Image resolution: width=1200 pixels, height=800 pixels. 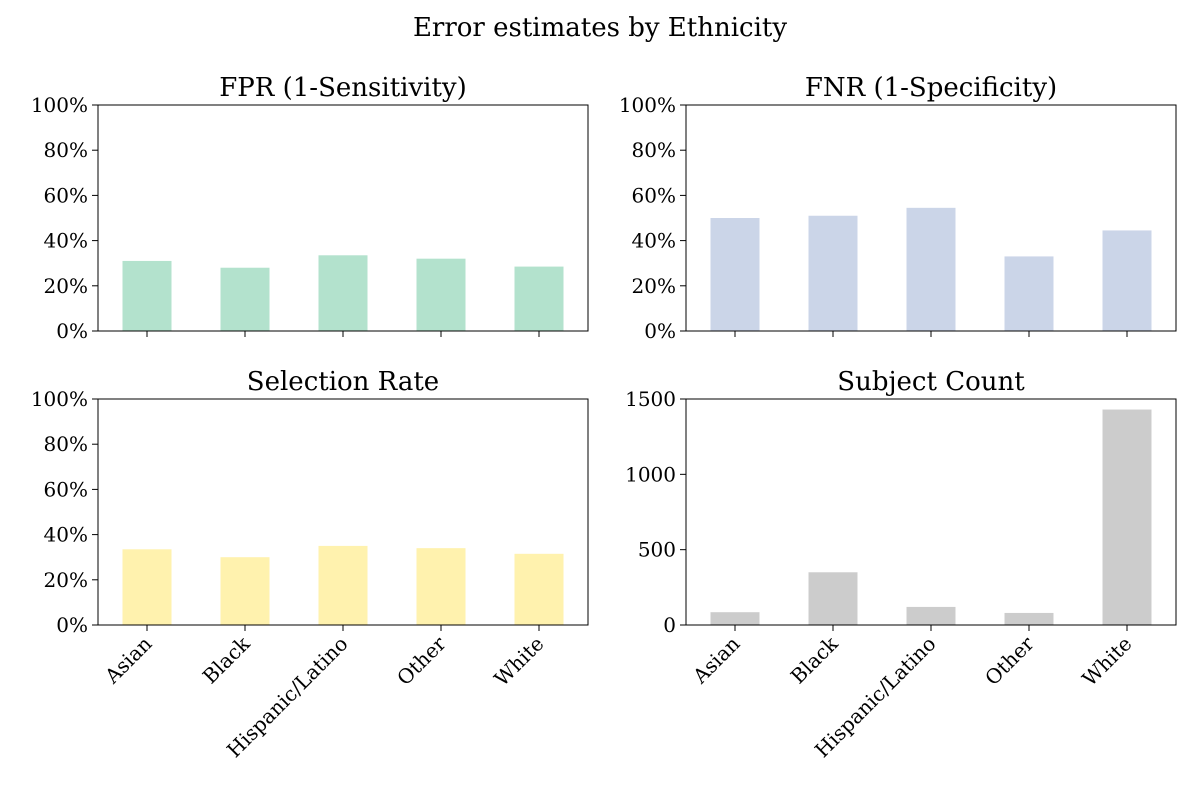 What do you see at coordinates (343, 382) in the screenshot?
I see `panel-title: Selection Rate` at bounding box center [343, 382].